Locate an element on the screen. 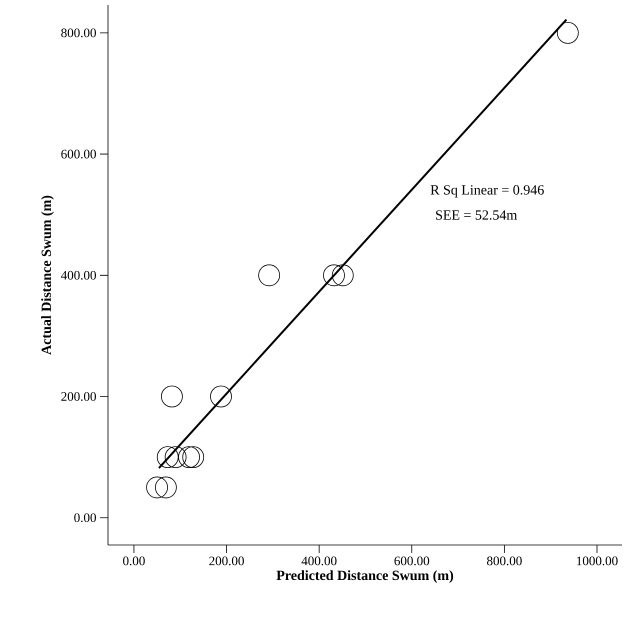 Image resolution: width=635 pixels, height=619 pixels. x-tick-label: 400.00 is located at coordinates (319, 561).